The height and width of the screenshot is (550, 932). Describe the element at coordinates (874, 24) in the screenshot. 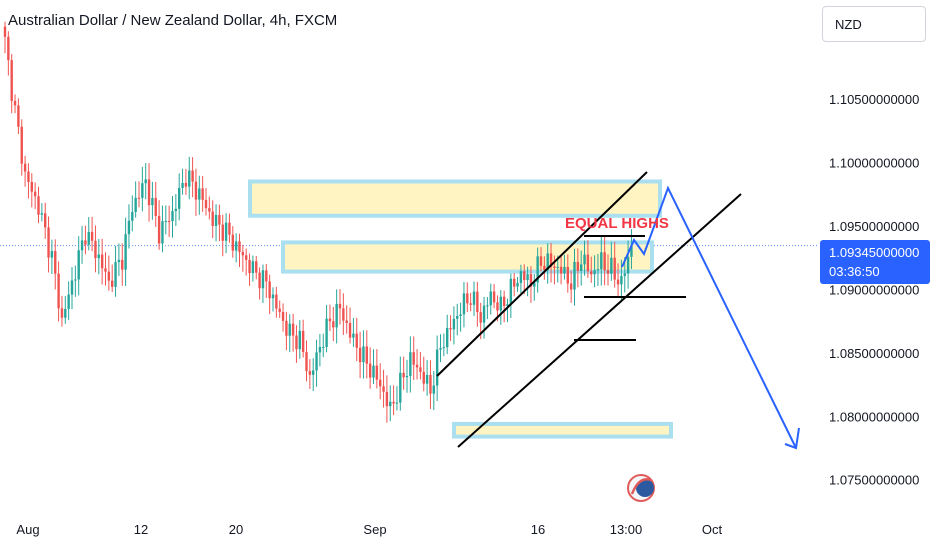

I see `currency-button: NZD` at that location.